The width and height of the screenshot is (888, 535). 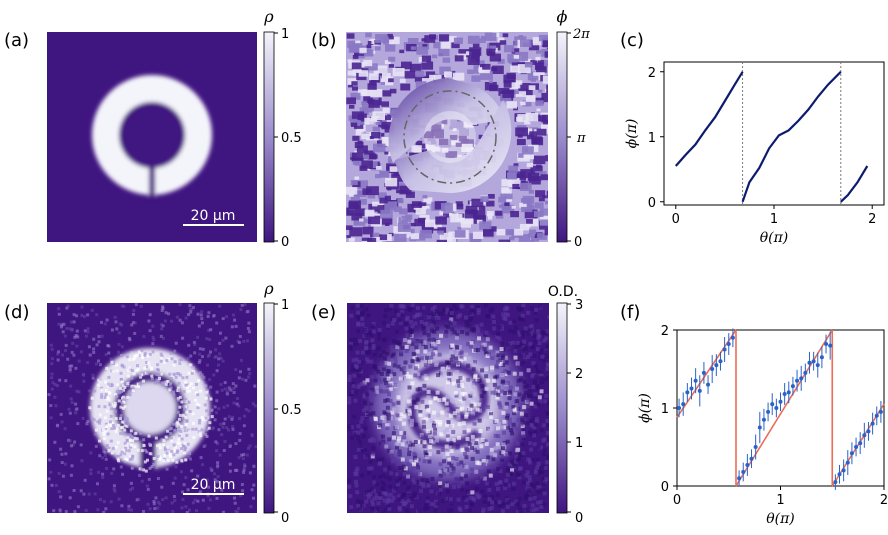 I want to click on panel-d-speckle, so click(x=151, y=410).